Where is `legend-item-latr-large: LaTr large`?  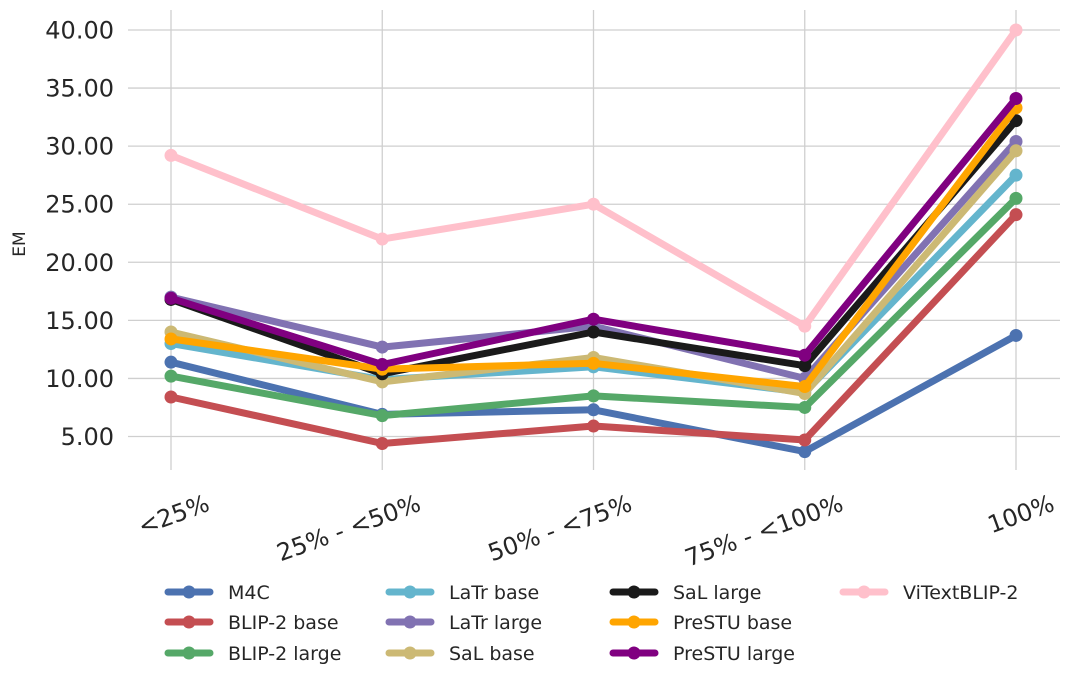 legend-item-latr-large: LaTr large is located at coordinates (463, 623).